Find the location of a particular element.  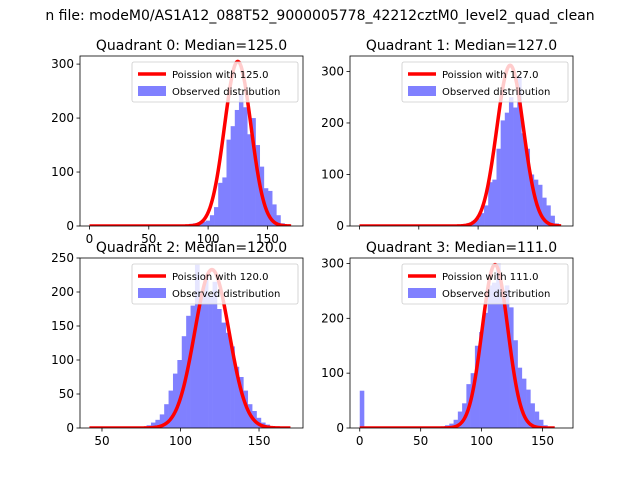

y-tick-label: 250 is located at coordinates (62, 258).